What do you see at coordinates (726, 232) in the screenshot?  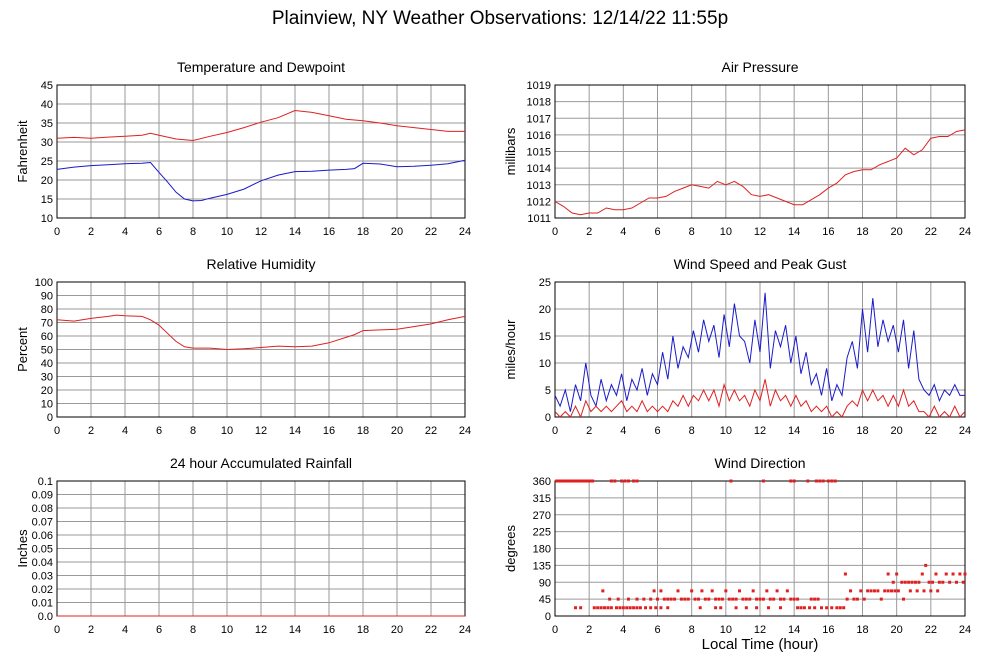 I see `pres-xtick-label: 10` at bounding box center [726, 232].